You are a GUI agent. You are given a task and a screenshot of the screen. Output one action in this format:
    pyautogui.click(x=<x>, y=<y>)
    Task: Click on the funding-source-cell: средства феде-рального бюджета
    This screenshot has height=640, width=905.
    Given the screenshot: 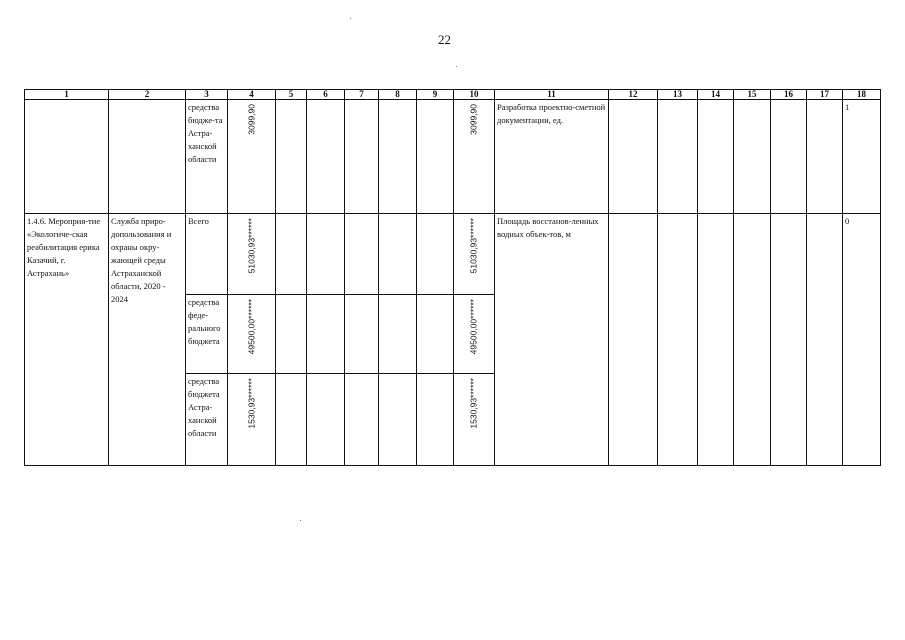 What is the action you would take?
    pyautogui.click(x=206, y=334)
    